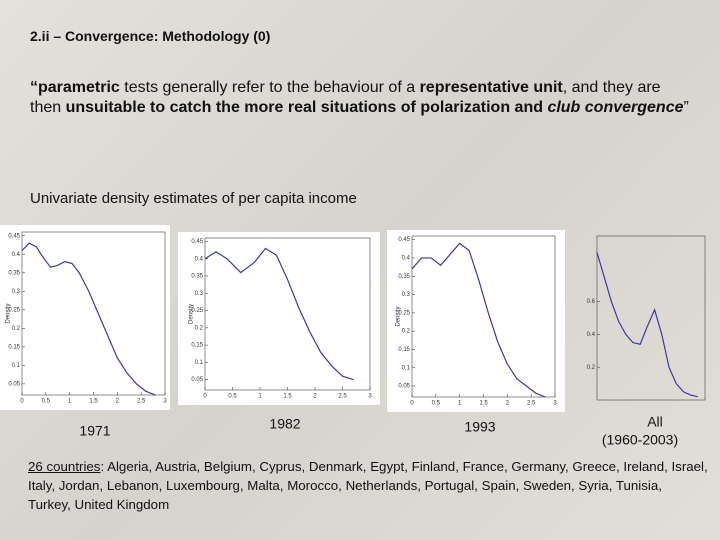 This screenshot has width=720, height=540. I want to click on countries-label: 26 countries, so click(64, 466).